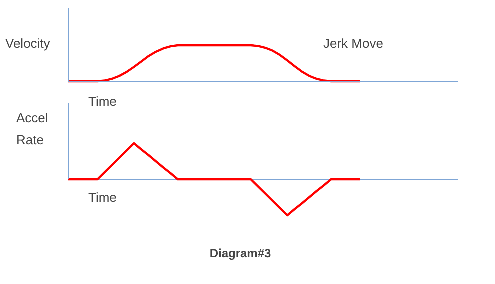 This screenshot has height=284, width=495. I want to click on y-axis-title: Accel Rate, so click(32, 129).